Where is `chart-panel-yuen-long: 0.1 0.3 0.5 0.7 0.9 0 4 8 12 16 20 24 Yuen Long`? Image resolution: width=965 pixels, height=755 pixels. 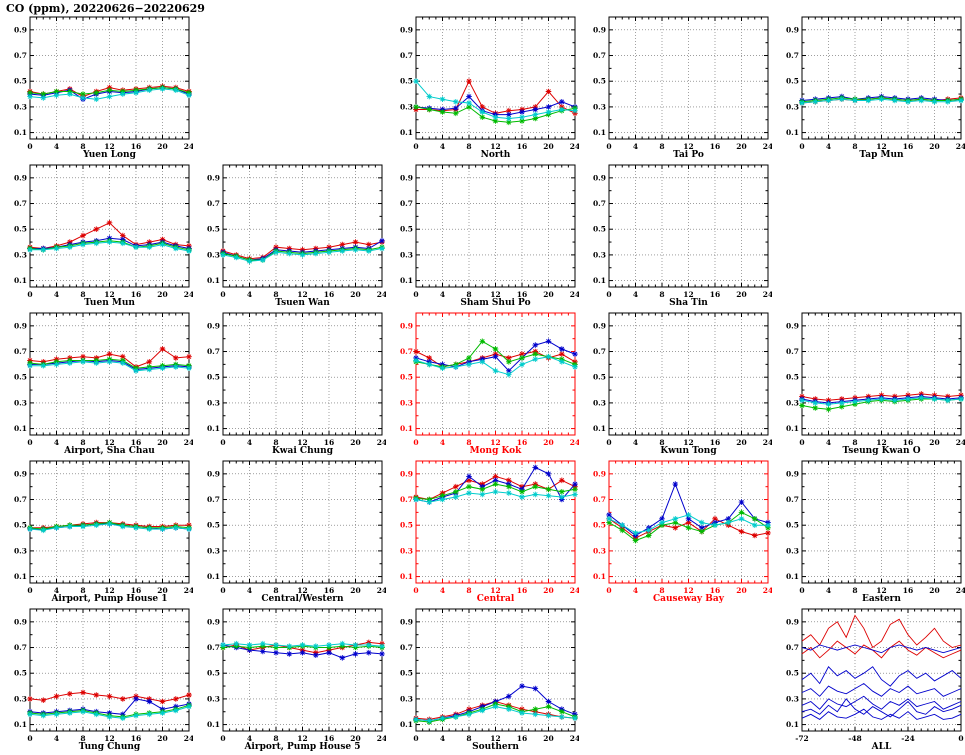
chart-panel-yuen-long: 0.1 0.3 0.5 0.7 0.9 0 4 8 12 16 20 24 Yuen Long is located at coordinates (96, 86).